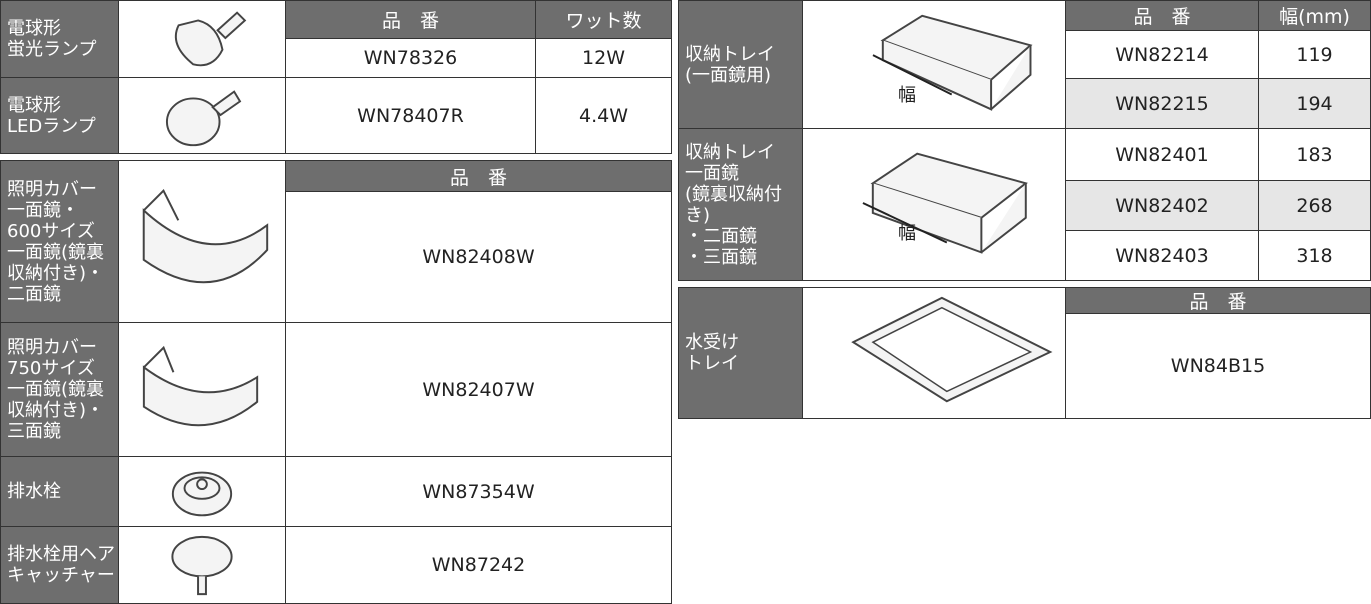 The height and width of the screenshot is (604, 1371). I want to click on wattage: 12W, so click(603, 58).